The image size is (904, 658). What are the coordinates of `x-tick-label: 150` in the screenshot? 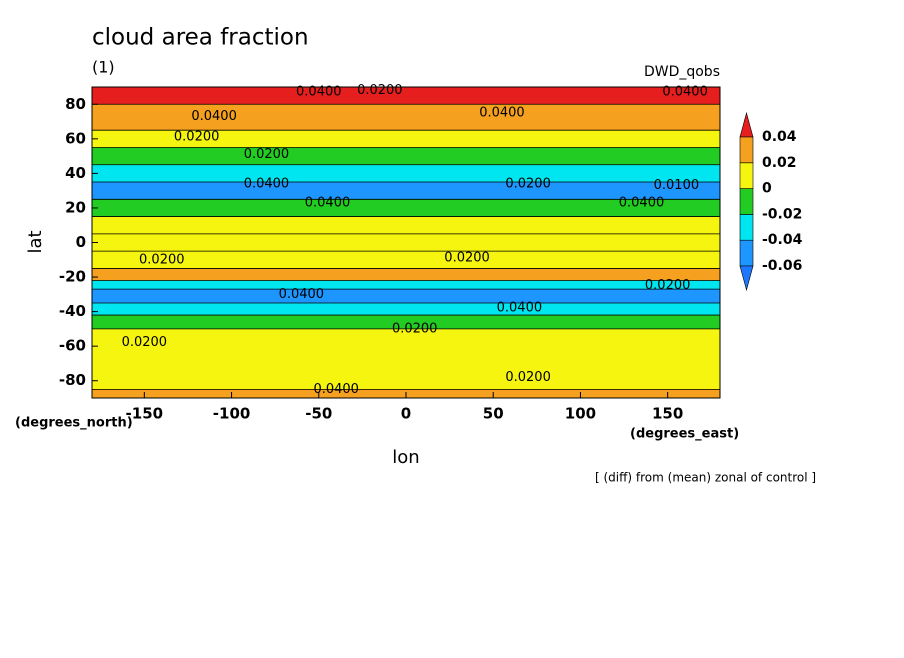 It's located at (667, 414).